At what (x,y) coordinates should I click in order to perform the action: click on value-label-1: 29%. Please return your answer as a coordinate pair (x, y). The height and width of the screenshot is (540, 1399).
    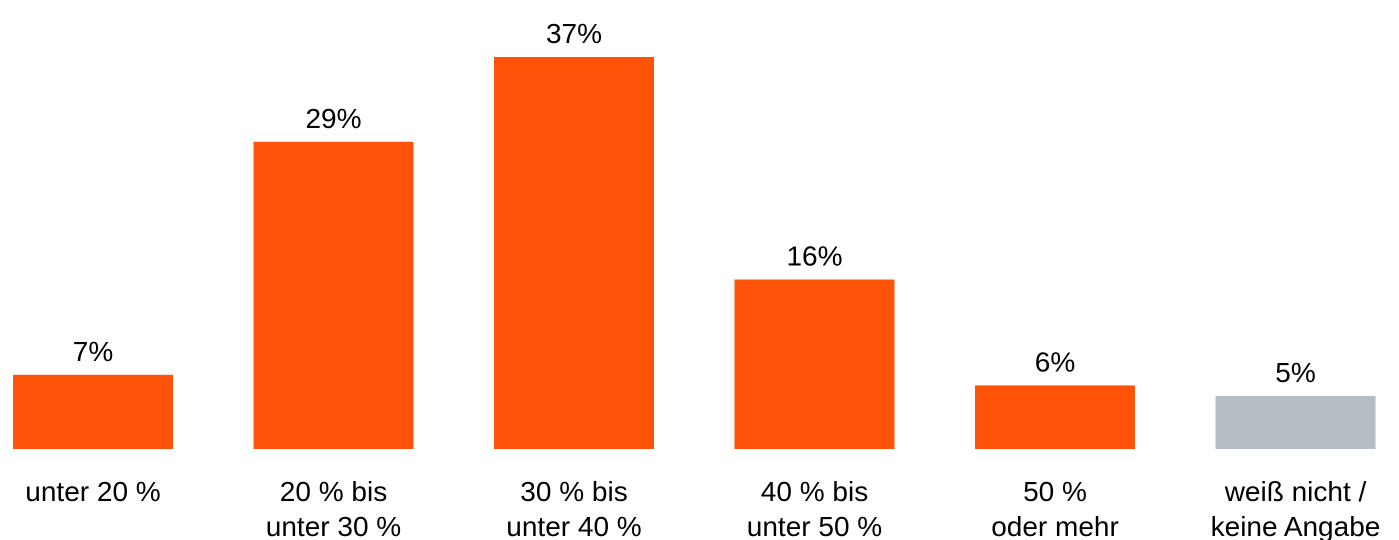
    Looking at the image, I should click on (333, 118).